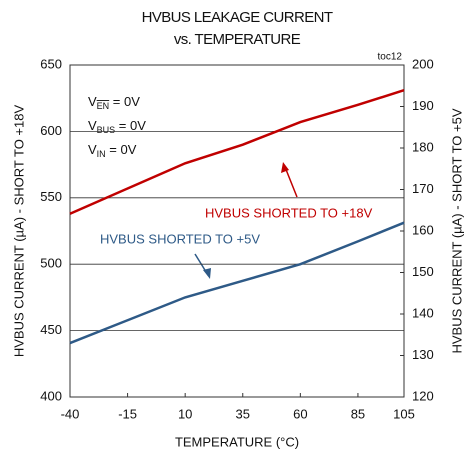  Describe the element at coordinates (390, 57) in the screenshot. I see `figure-id: toc12` at that location.